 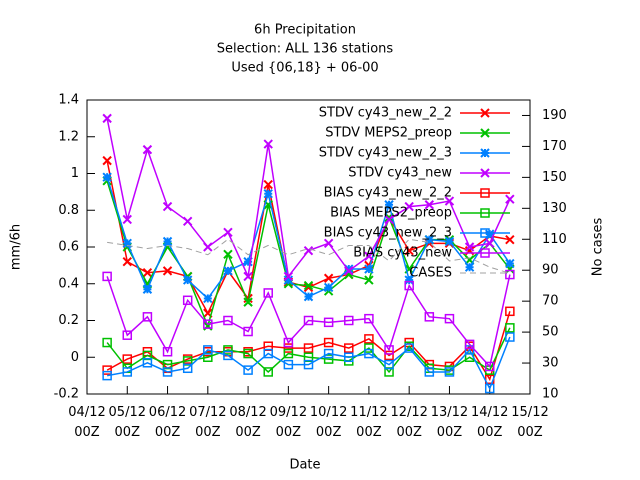 What do you see at coordinates (550, 332) in the screenshot?
I see `y2-tick-label: 50` at bounding box center [550, 332].